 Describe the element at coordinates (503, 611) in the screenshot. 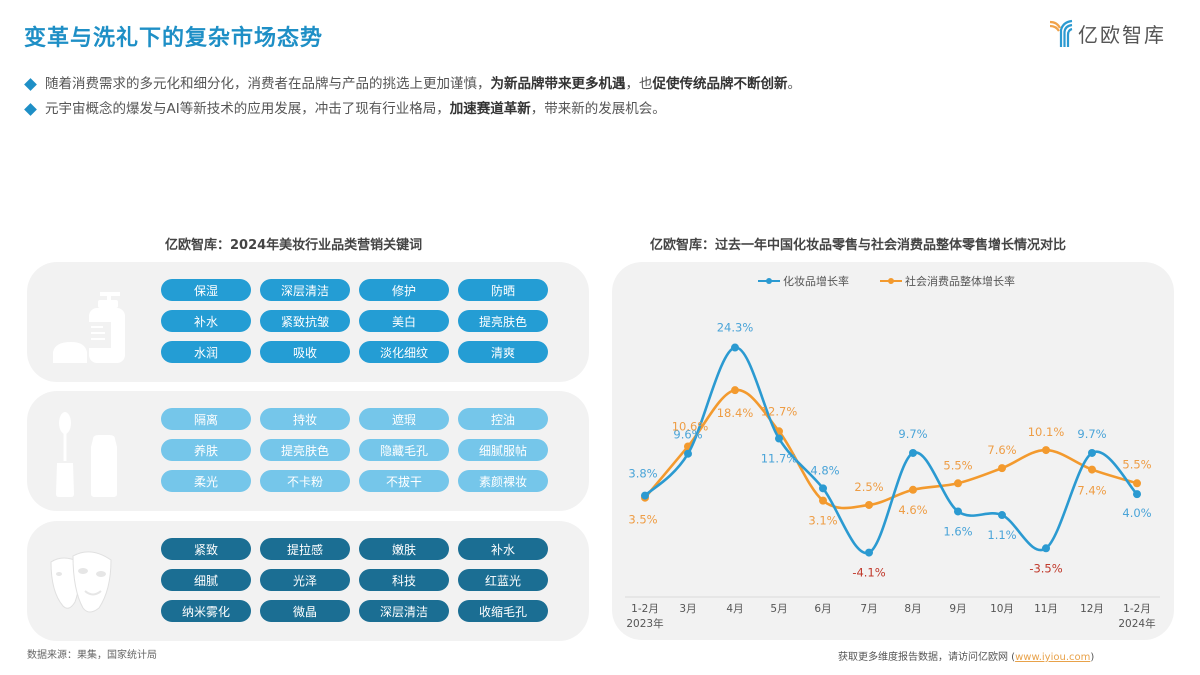

I see `keyword-chip: 收缩毛孔` at that location.